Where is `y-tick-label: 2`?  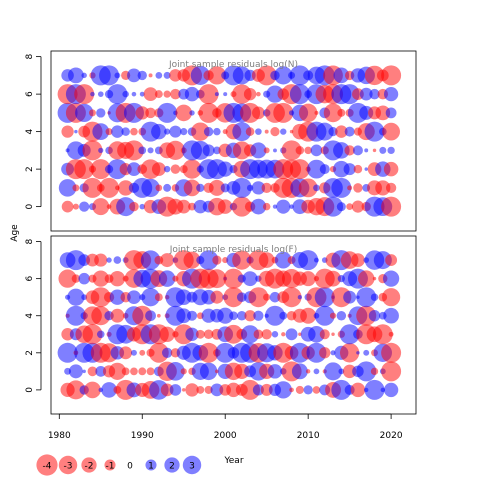 y-tick-label: 2 is located at coordinates (30, 353).